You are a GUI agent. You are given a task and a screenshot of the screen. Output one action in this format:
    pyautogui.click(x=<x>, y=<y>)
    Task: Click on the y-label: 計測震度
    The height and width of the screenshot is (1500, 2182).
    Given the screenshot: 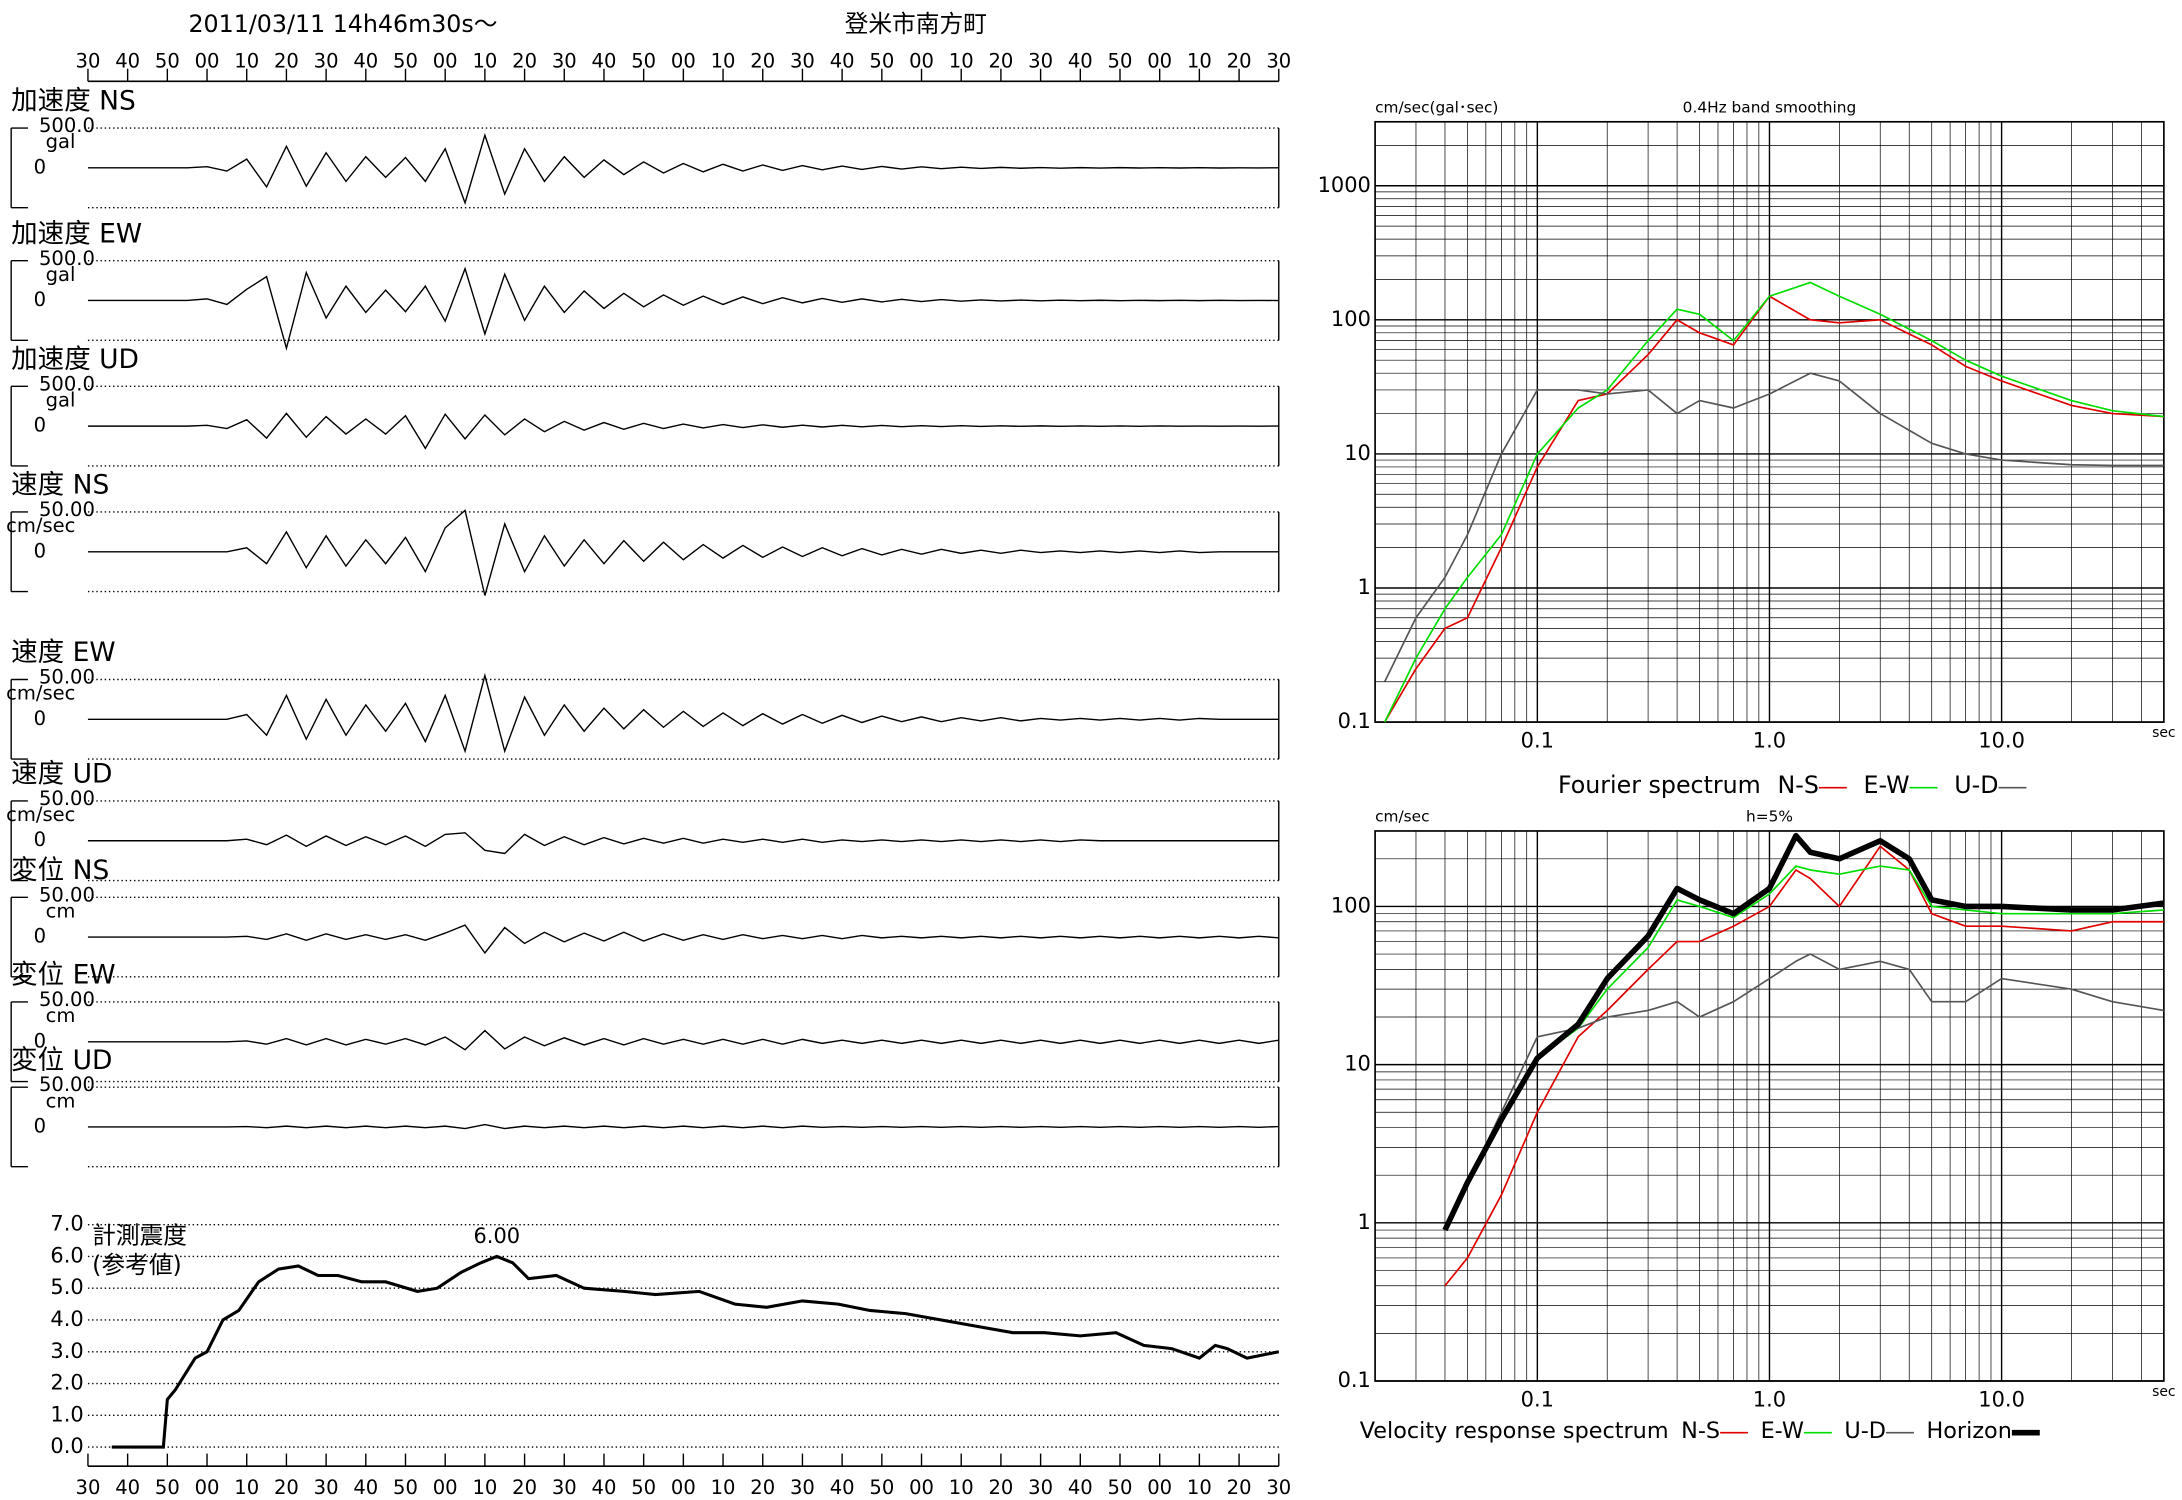 What is the action you would take?
    pyautogui.click(x=139, y=1236)
    